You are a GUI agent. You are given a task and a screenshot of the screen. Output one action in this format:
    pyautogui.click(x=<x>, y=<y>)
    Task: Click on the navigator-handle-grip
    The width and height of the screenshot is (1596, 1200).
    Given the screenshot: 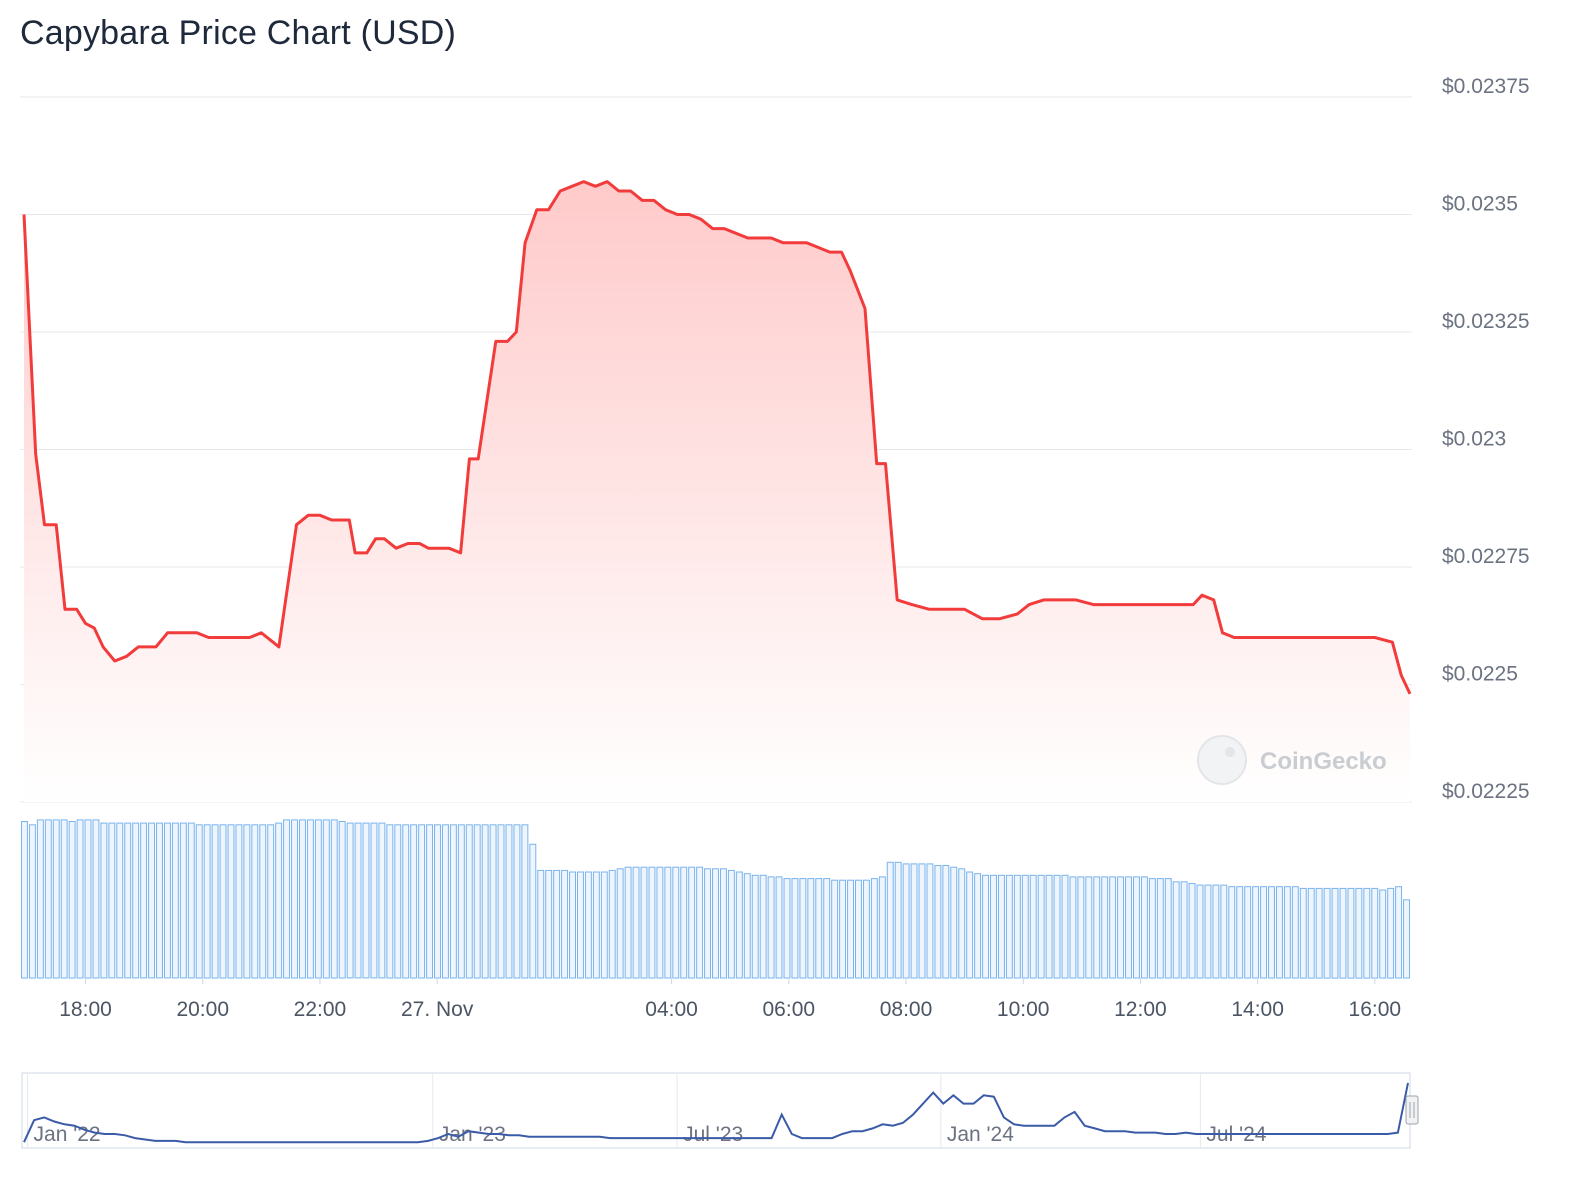 What is the action you would take?
    pyautogui.click(x=1412, y=1110)
    